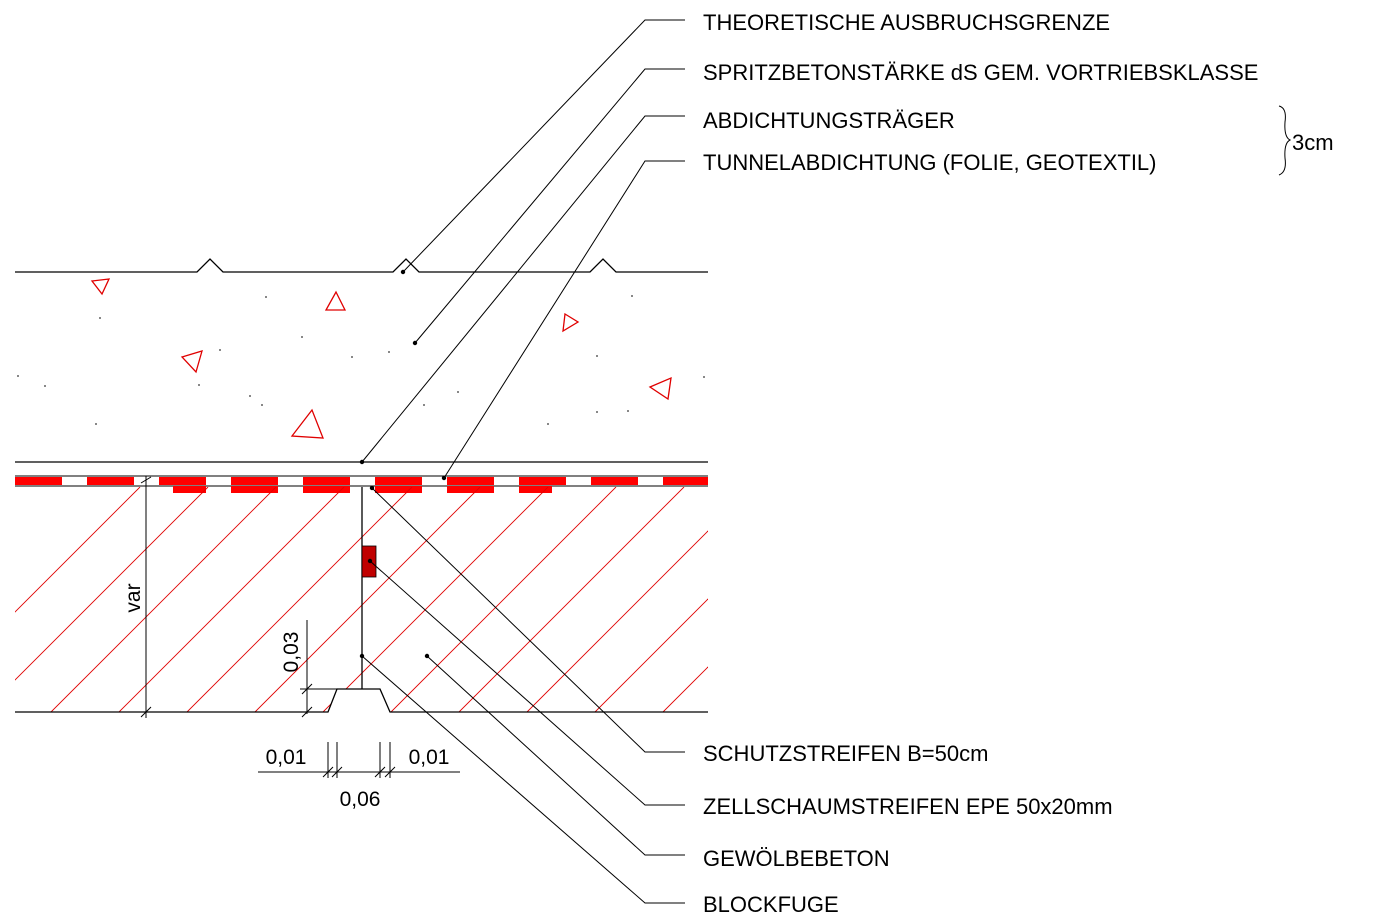 The width and height of the screenshot is (1374, 918). I want to click on protection-strip, so click(362, 489).